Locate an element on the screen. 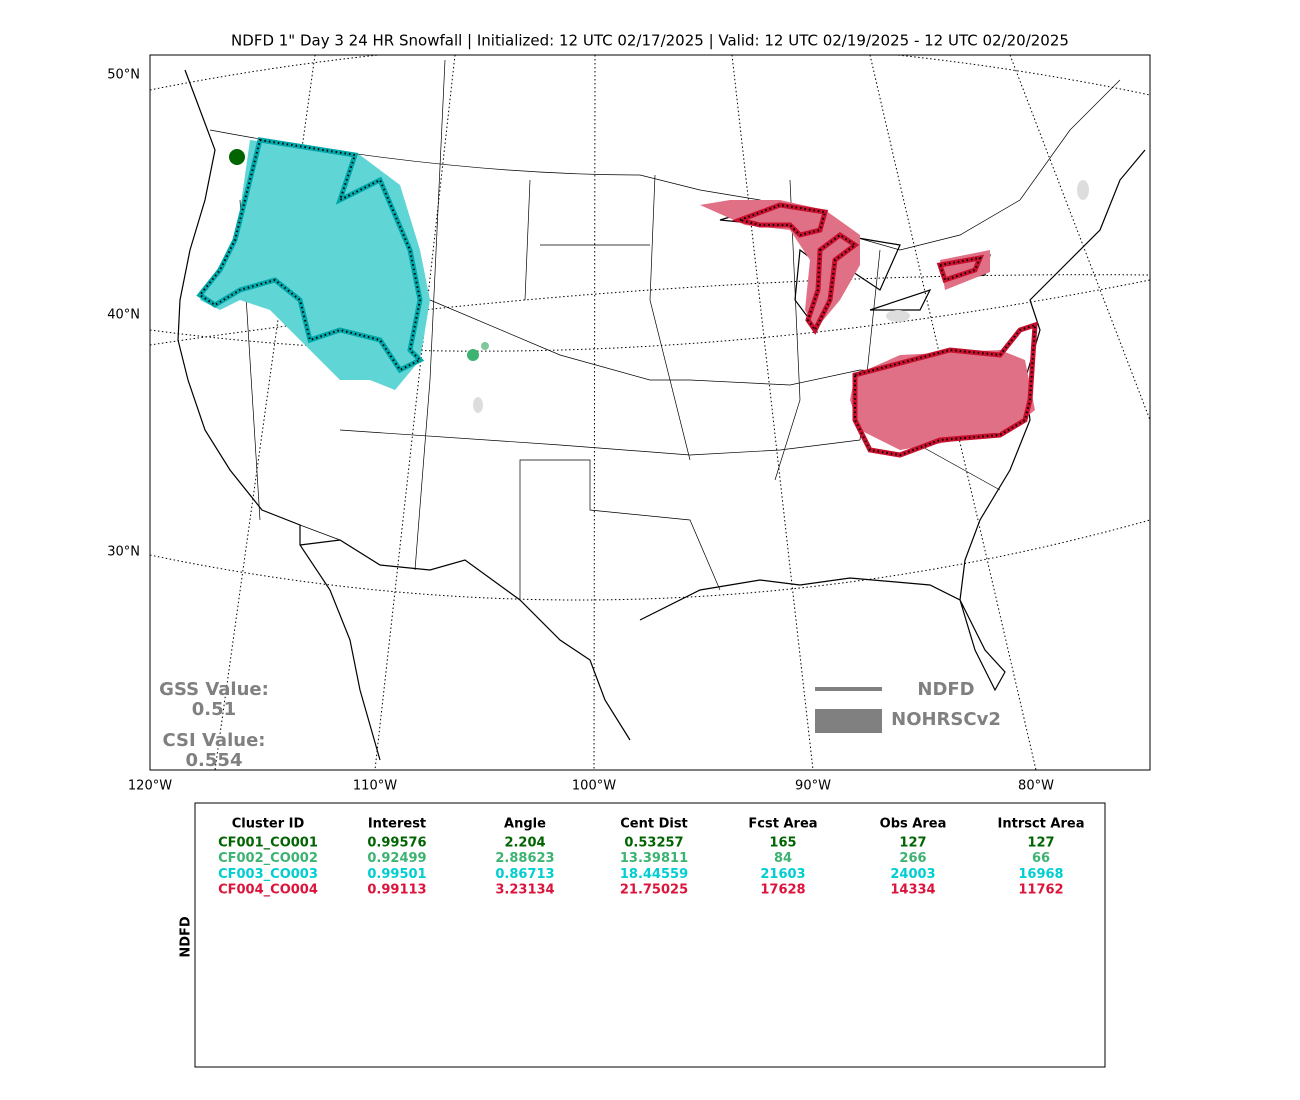 The image size is (1300, 1100). fcst-cyan is located at coordinates (310, 255).